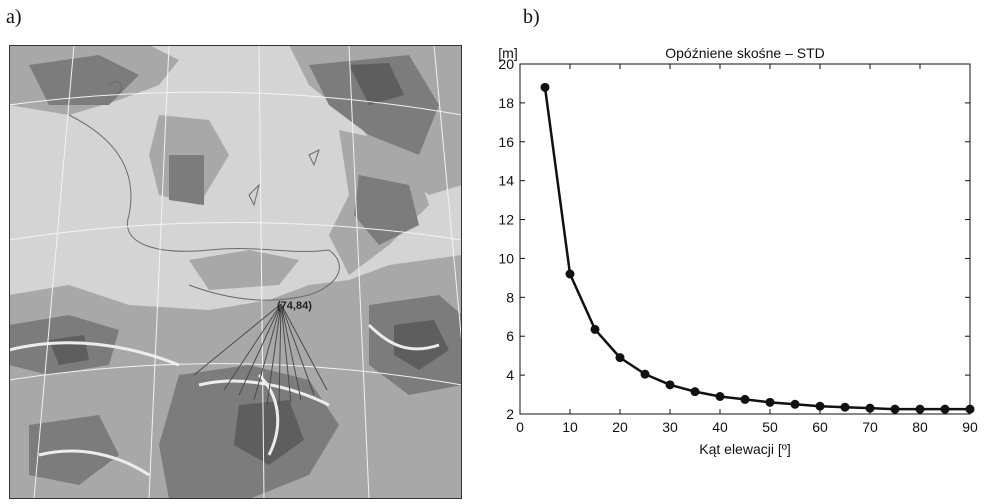  What do you see at coordinates (970, 427) in the screenshot?
I see `x-tick-label: 90` at bounding box center [970, 427].